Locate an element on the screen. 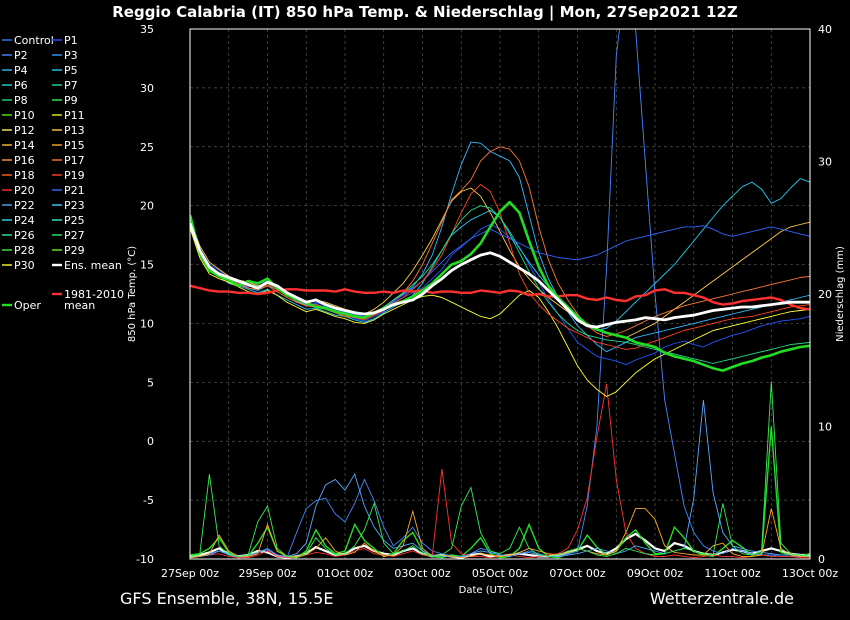 The image size is (850, 620). legend-label: P27 is located at coordinates (74, 235).